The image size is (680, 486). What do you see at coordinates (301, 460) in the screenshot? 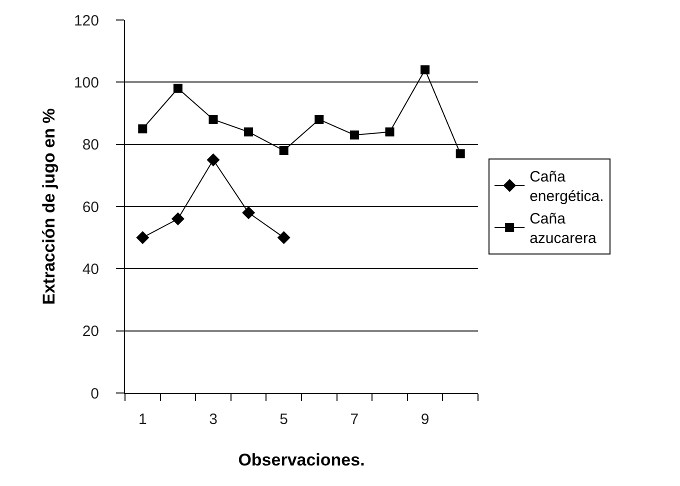
I see `x-axis-title: Observaciones.` at bounding box center [301, 460].